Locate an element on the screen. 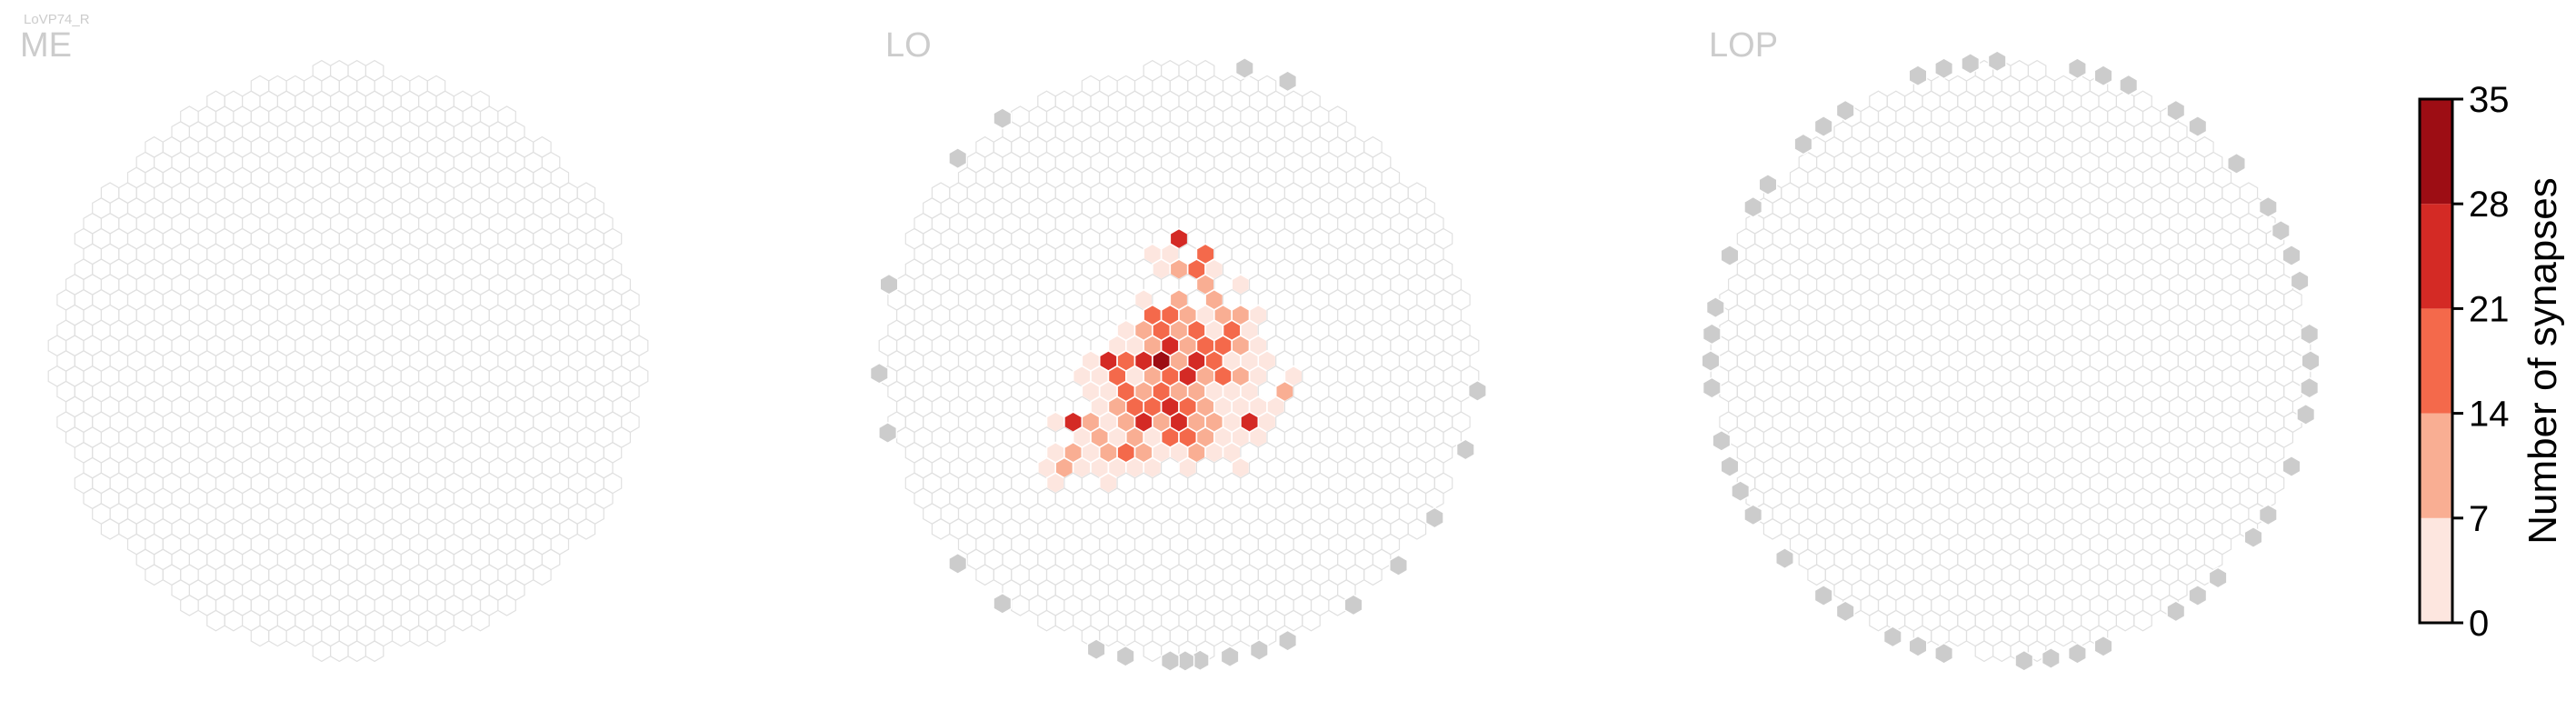 This screenshot has width=2576, height=721. panel-title-lop: LOP is located at coordinates (1743, 45).